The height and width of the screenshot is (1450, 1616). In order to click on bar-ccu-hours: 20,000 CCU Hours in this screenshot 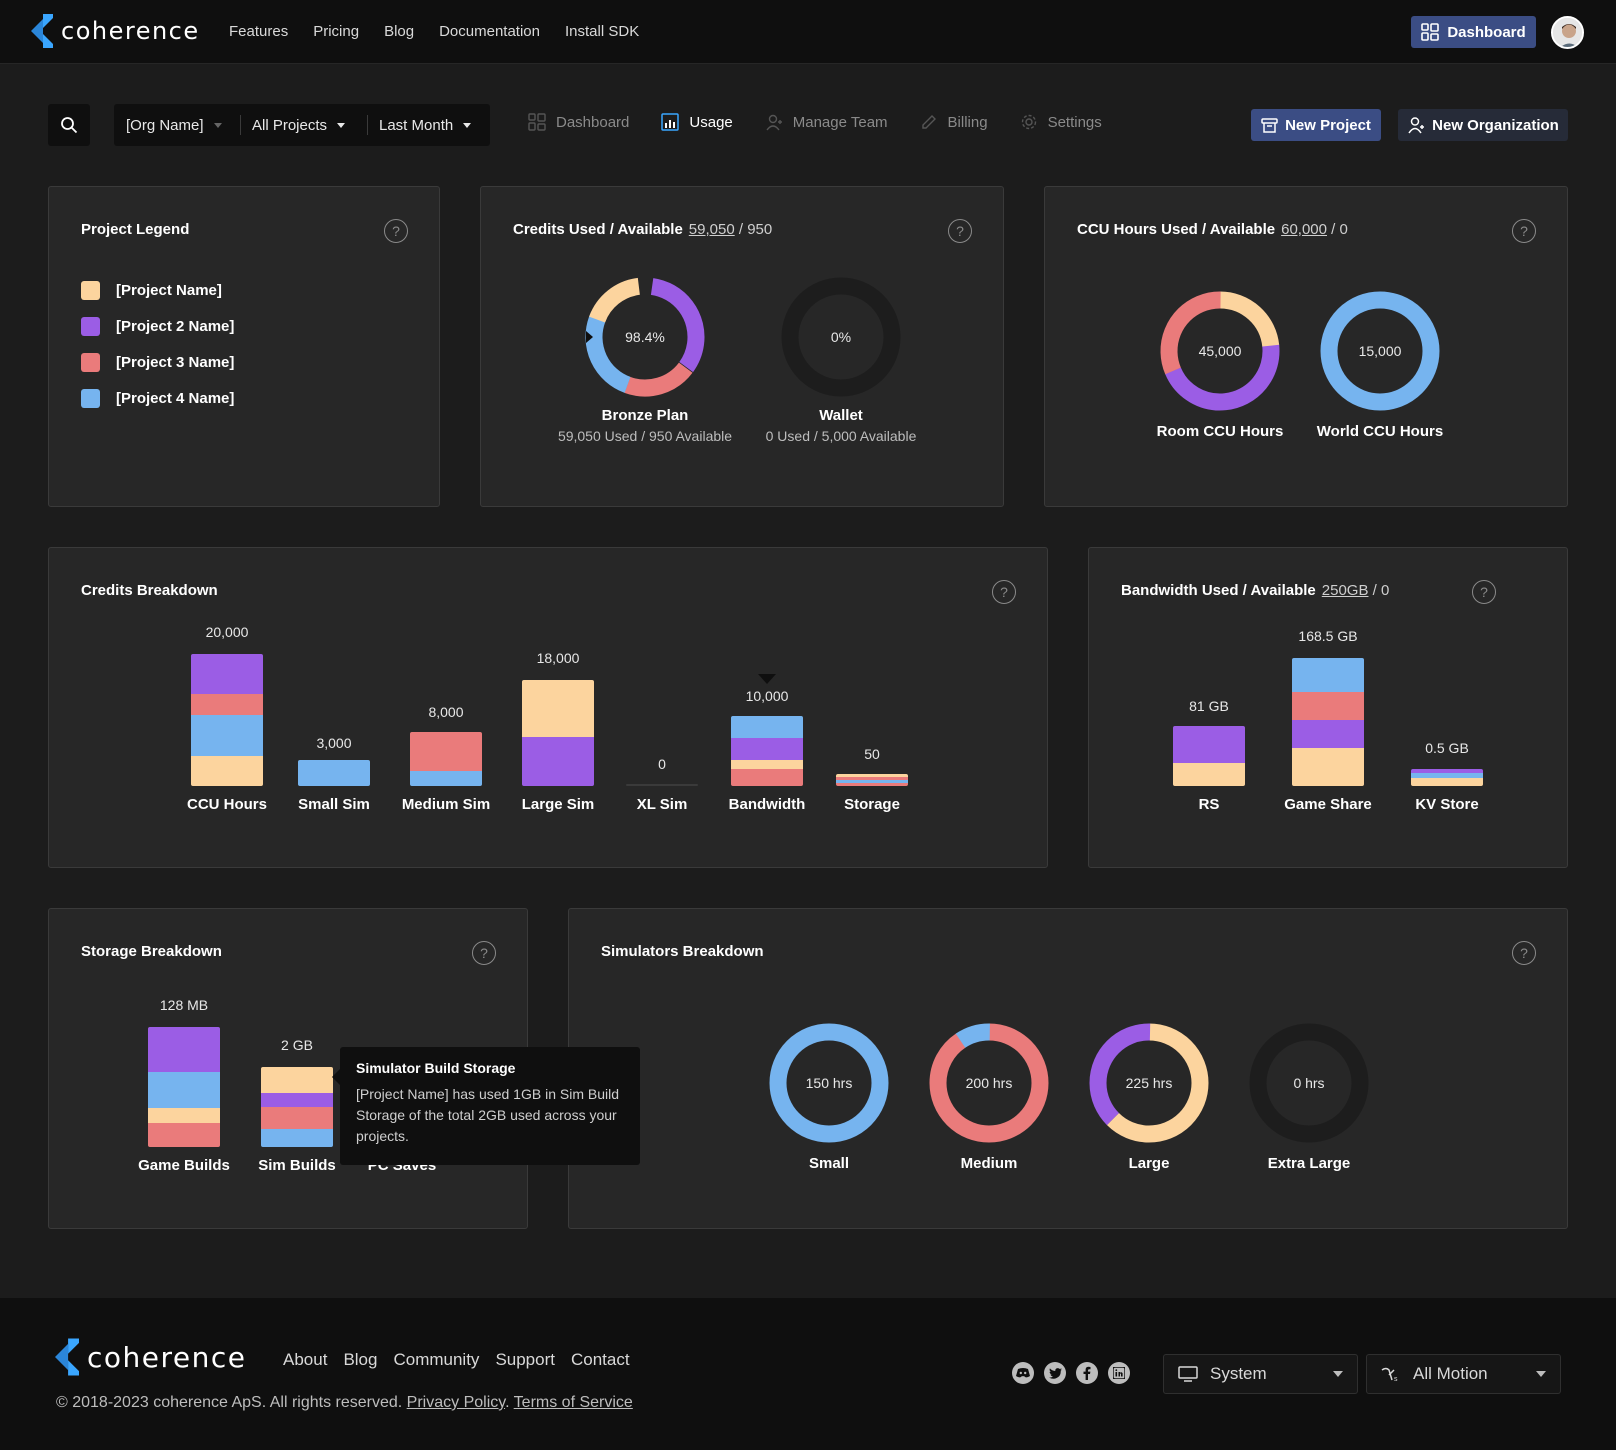, I will do `click(227, 708)`.